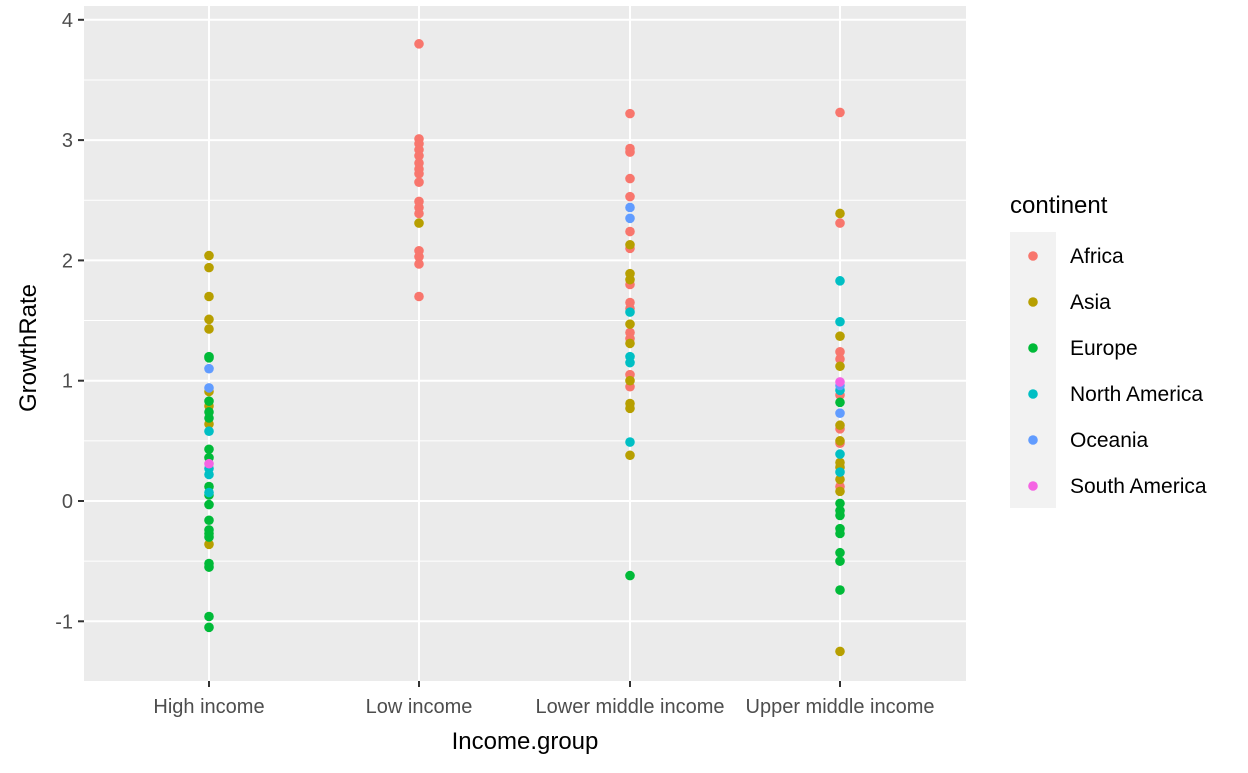 This screenshot has width=1248, height=773. Describe the element at coordinates (208, 707) in the screenshot. I see `x-tick-label: High income` at that location.